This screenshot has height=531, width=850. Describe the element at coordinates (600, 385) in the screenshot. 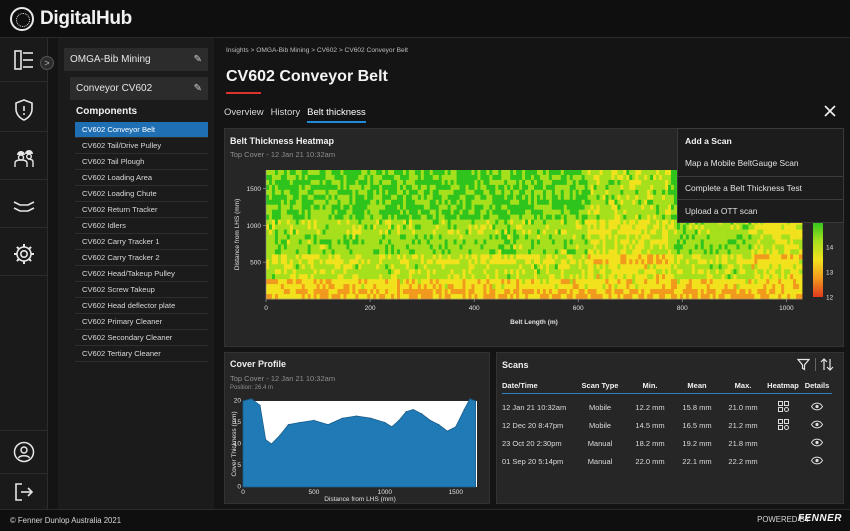

I see `col-scan-type: Scan Type` at that location.